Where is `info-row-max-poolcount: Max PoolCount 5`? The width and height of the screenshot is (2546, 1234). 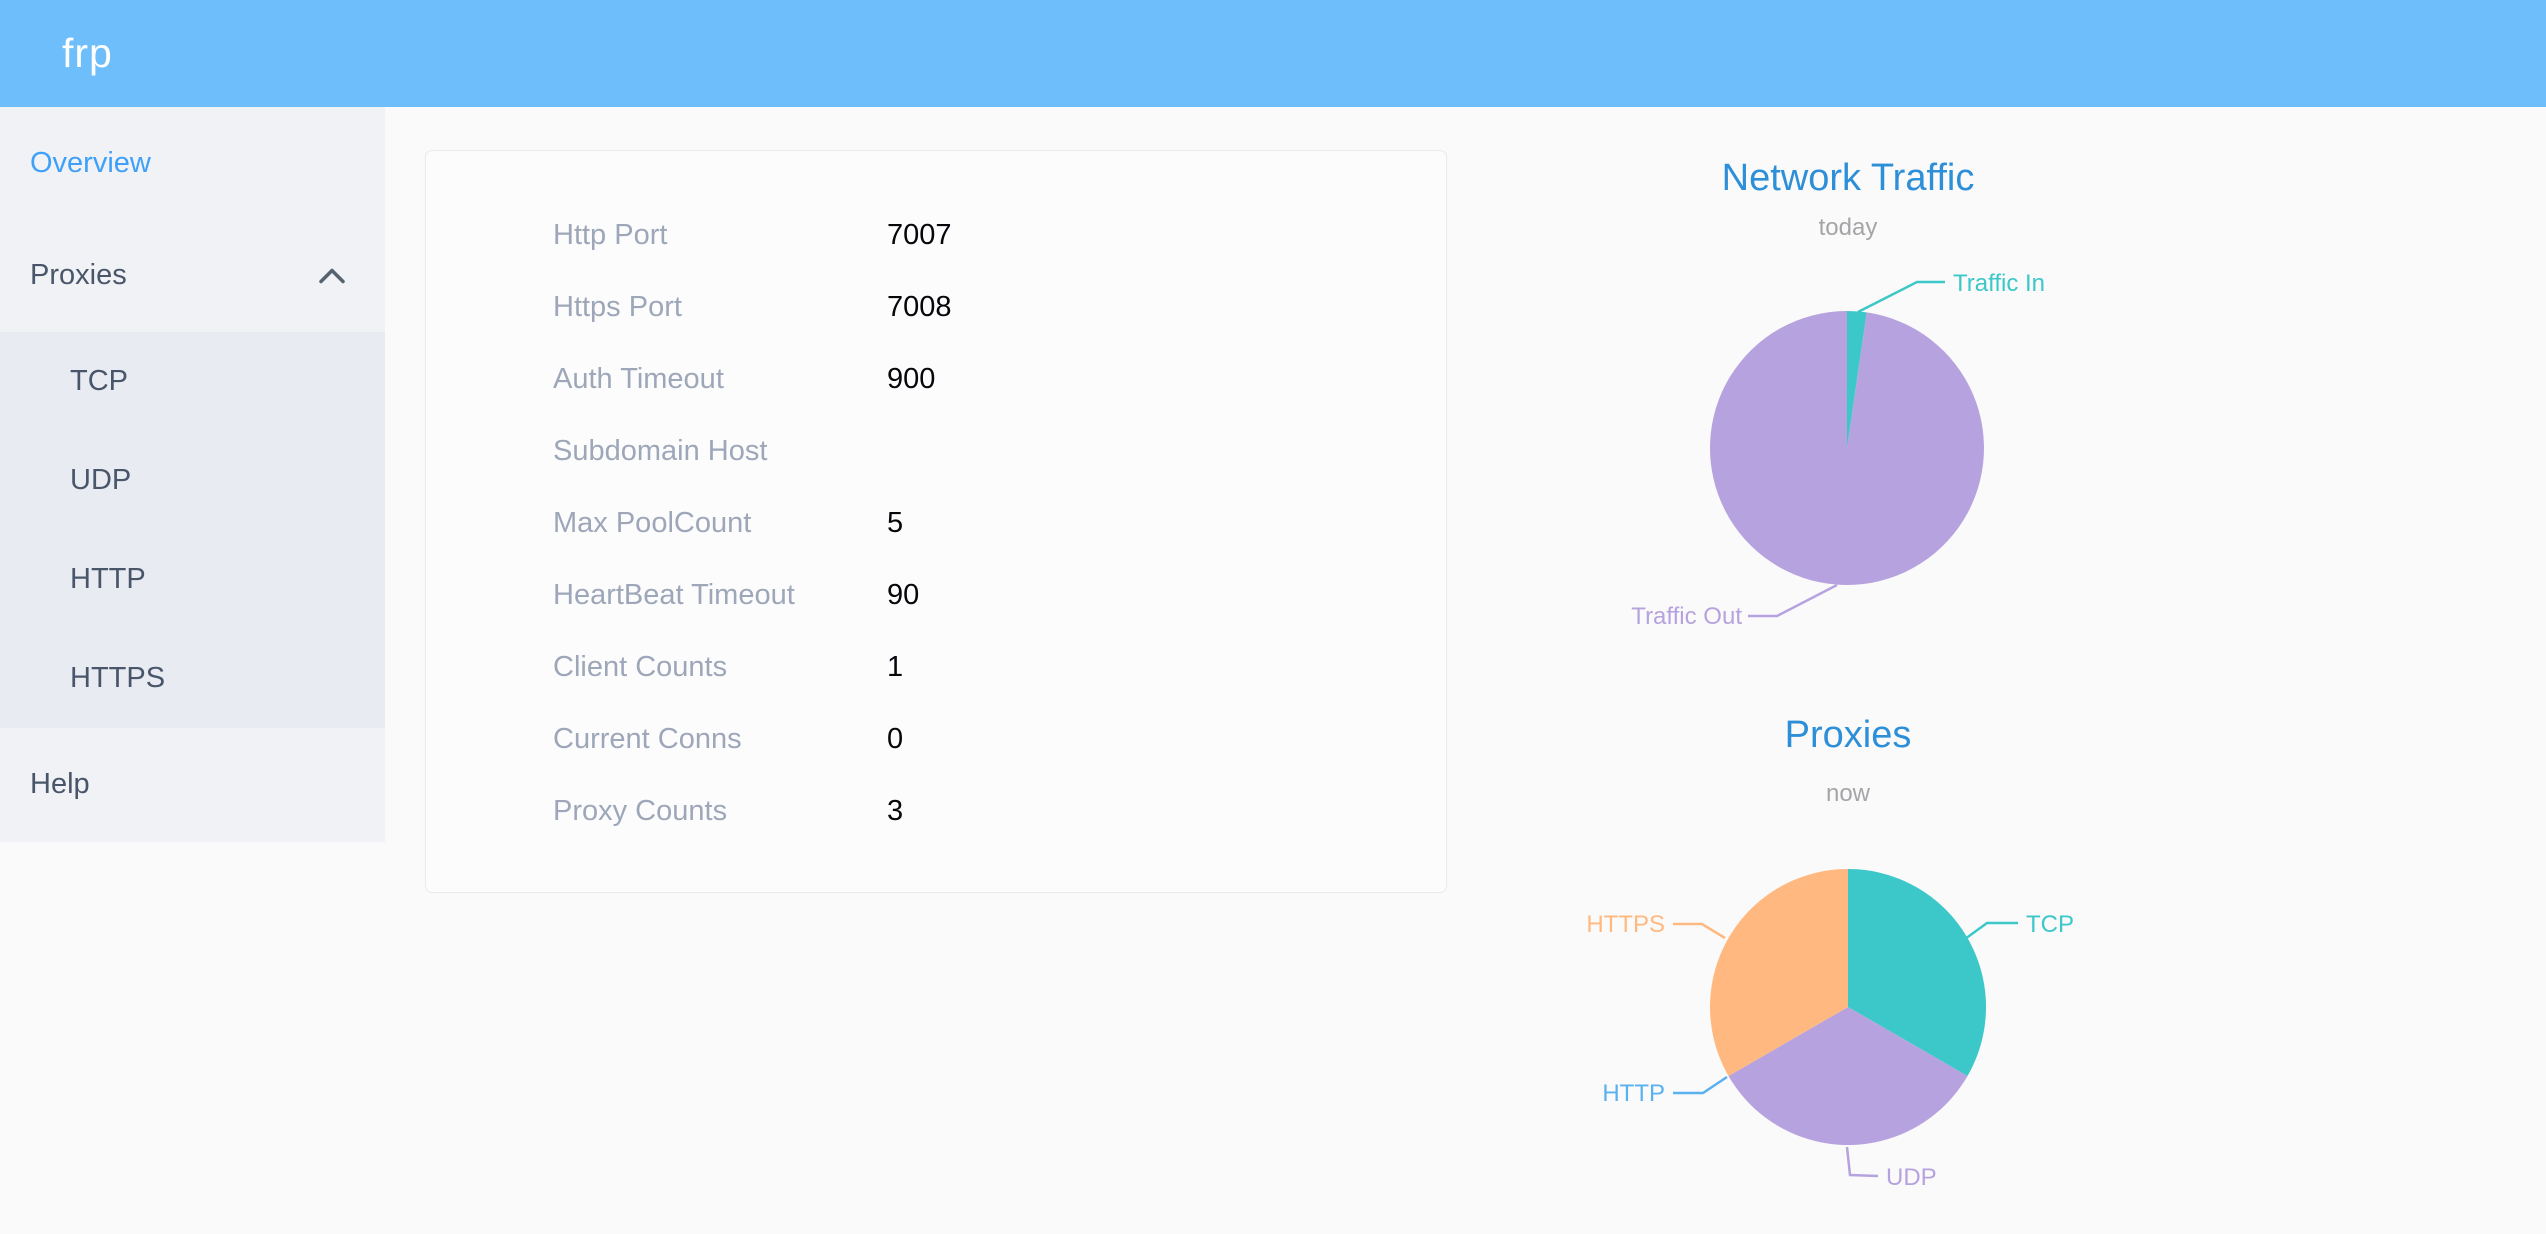 info-row-max-poolcount: Max PoolCount 5 is located at coordinates (936, 523).